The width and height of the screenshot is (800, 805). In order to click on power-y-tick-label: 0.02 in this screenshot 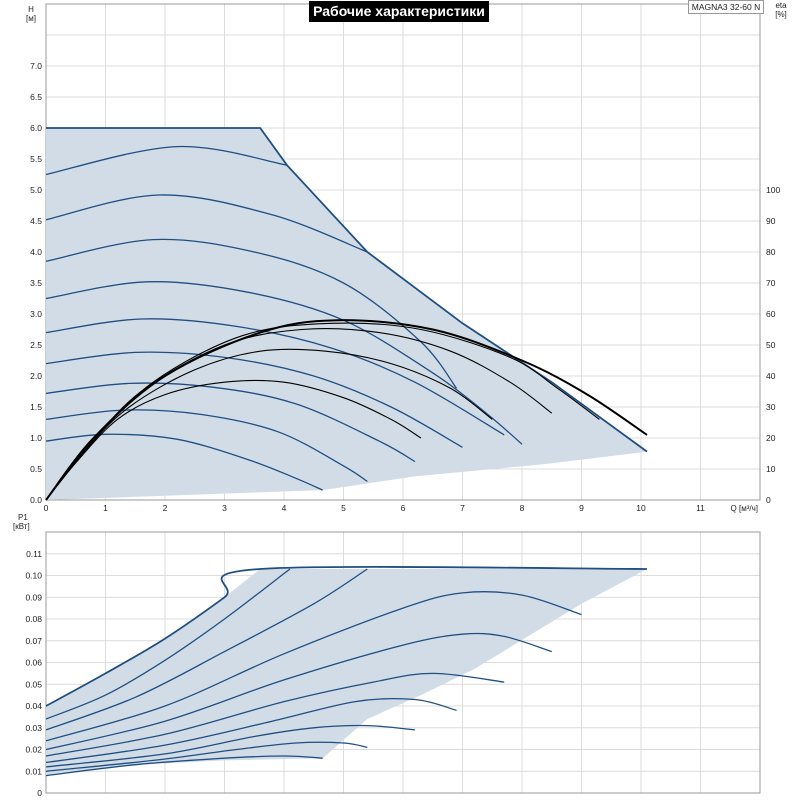, I will do `click(33, 750)`.